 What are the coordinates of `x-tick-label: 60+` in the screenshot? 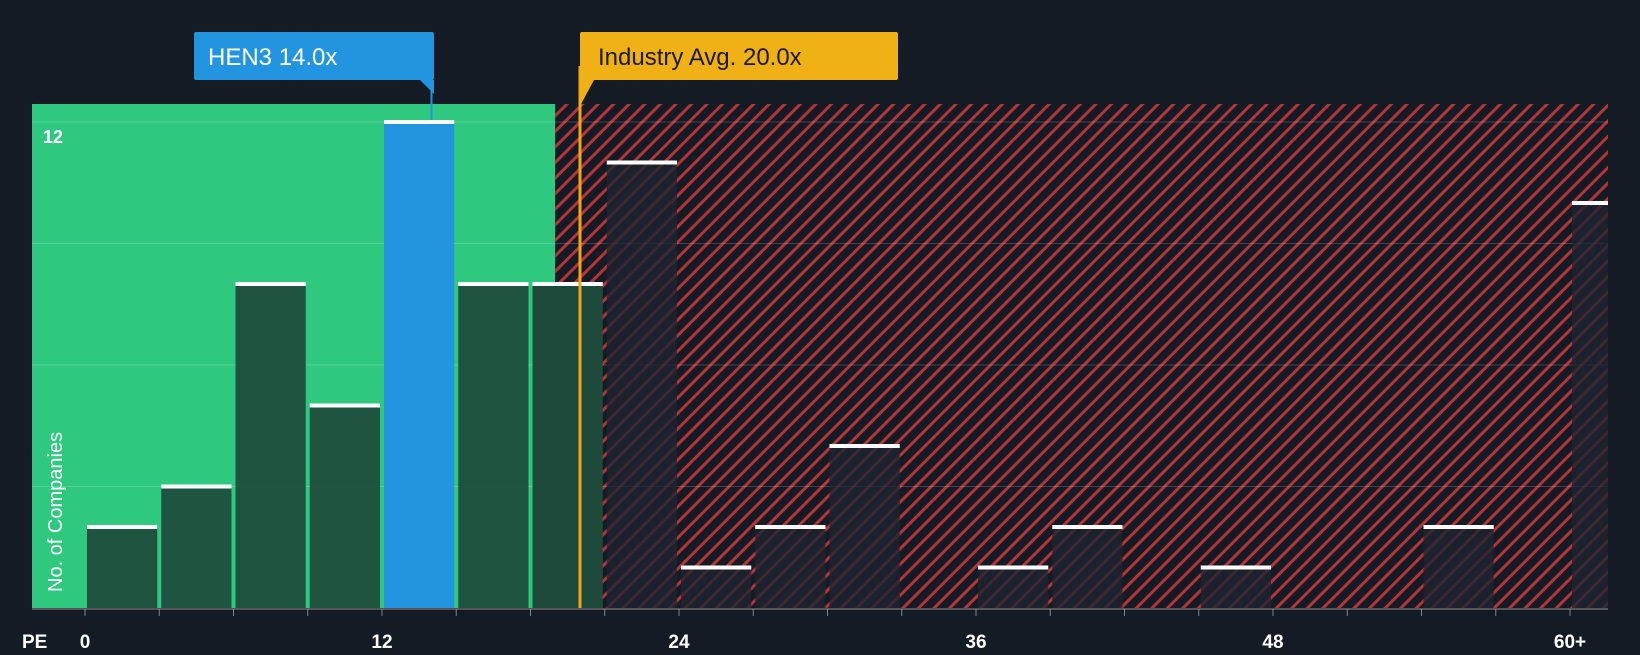 It's located at (1570, 641).